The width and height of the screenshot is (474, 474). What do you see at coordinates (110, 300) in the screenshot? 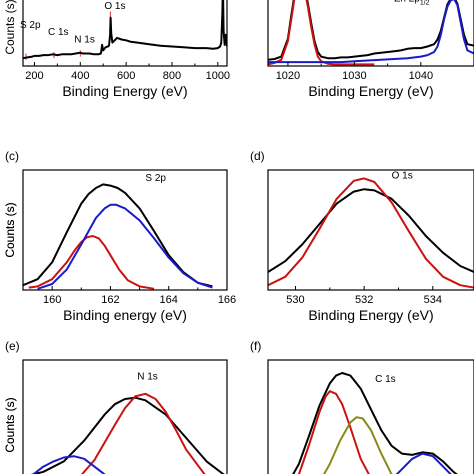
I see `x-tick-label: 162` at bounding box center [110, 300].